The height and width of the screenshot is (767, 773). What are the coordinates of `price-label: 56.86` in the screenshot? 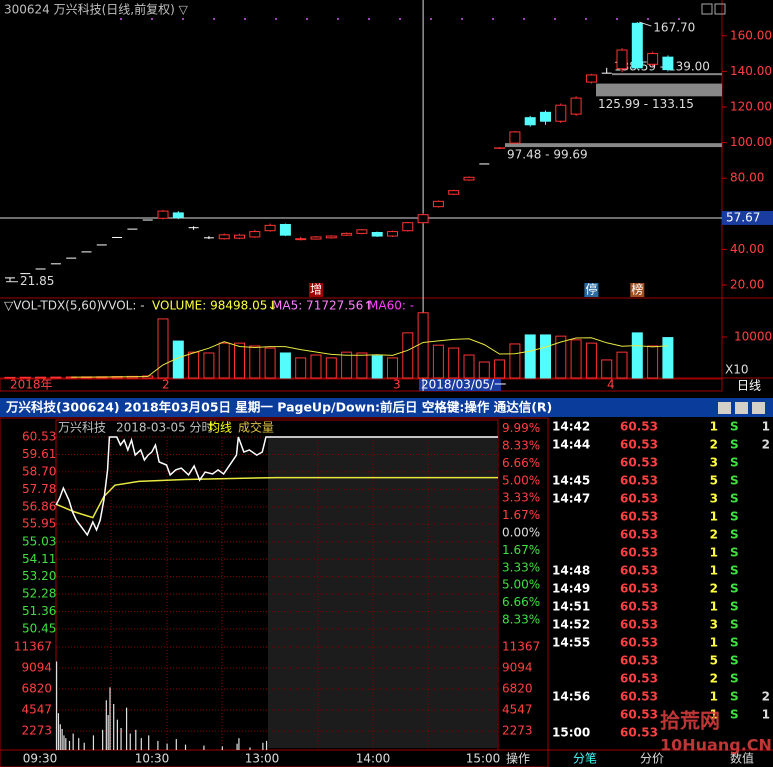 It's located at (39, 506).